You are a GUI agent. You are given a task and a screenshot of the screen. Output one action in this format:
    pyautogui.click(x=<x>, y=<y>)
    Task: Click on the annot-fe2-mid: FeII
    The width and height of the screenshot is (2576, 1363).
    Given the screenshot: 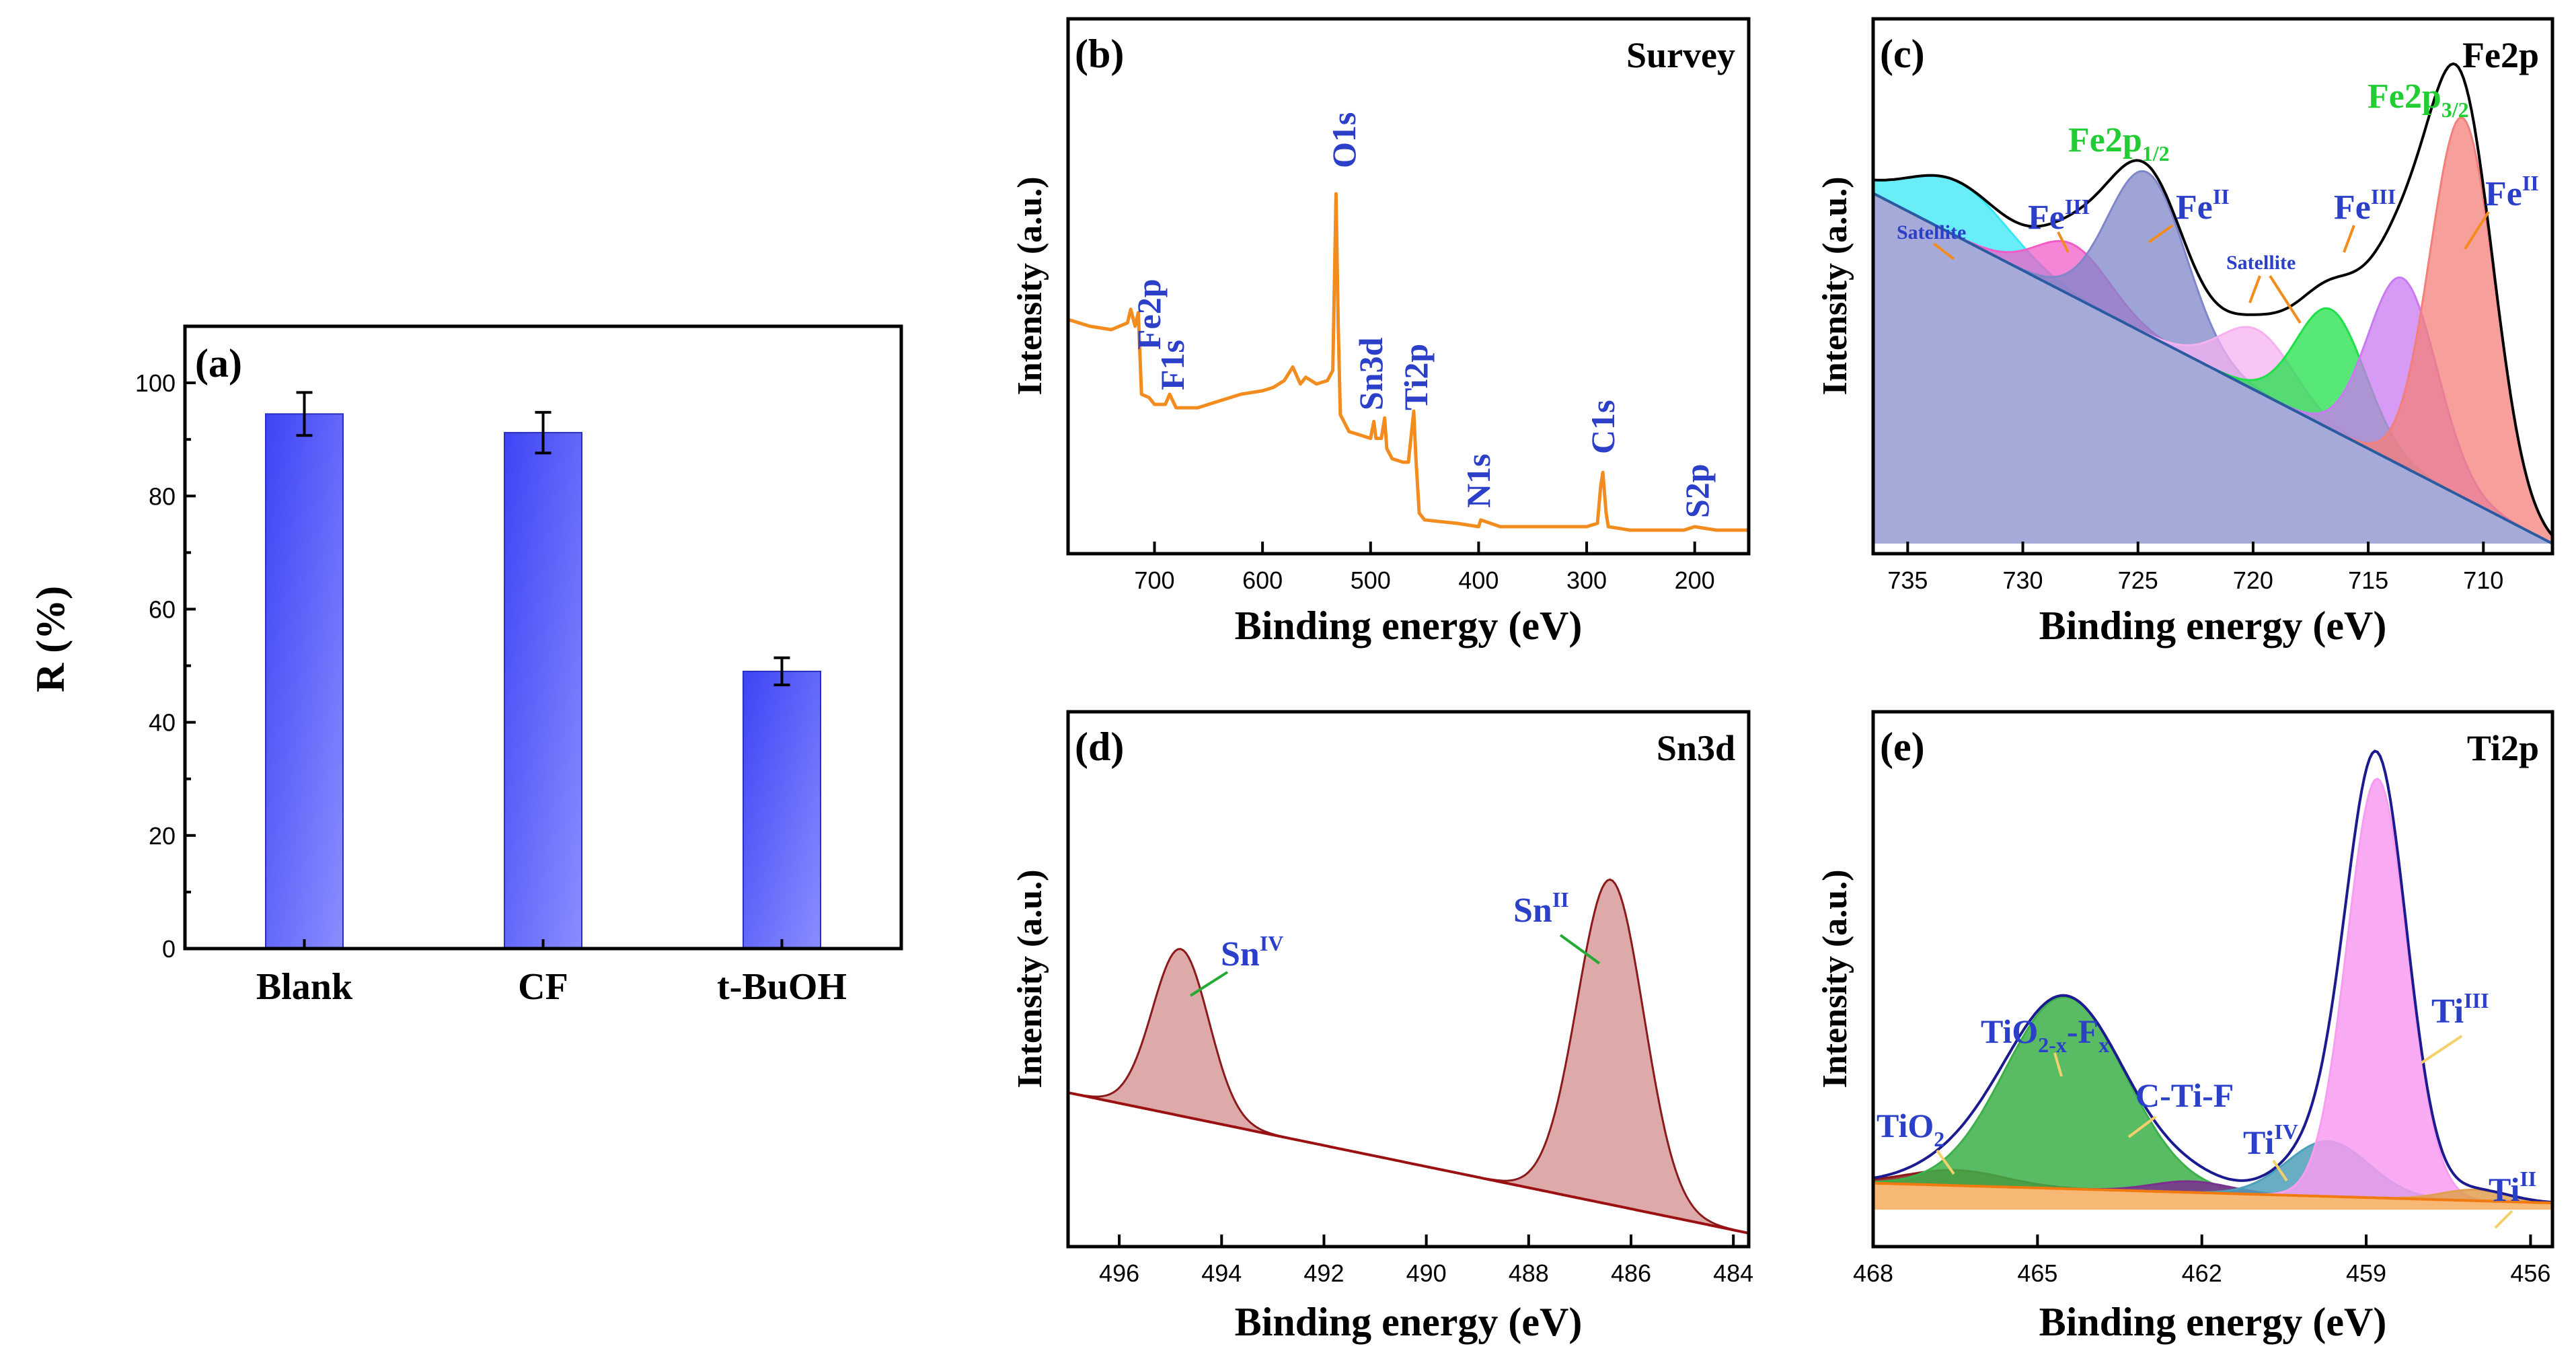 What is the action you would take?
    pyautogui.click(x=2203, y=206)
    